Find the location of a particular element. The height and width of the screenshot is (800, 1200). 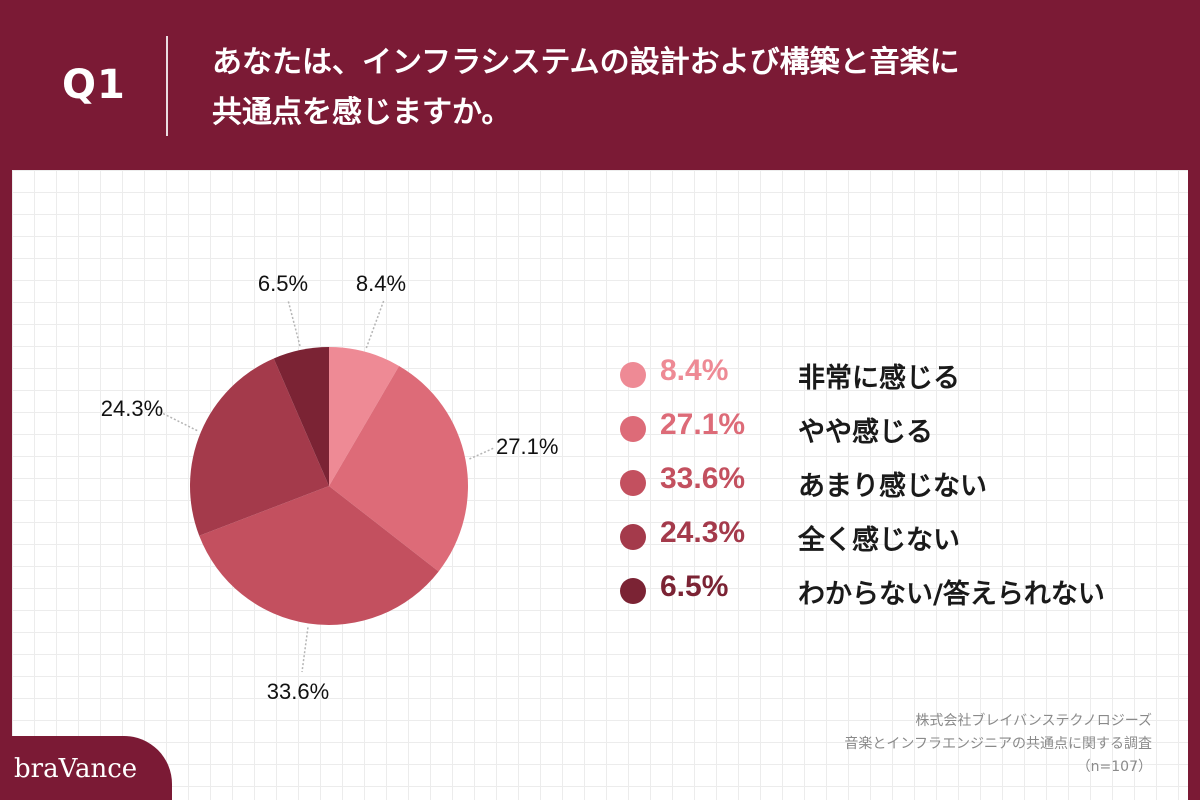

question-text: あなたは、インフラシステムの設計および構築と音楽に 共通点を感じますか。 is located at coordinates (692, 88).